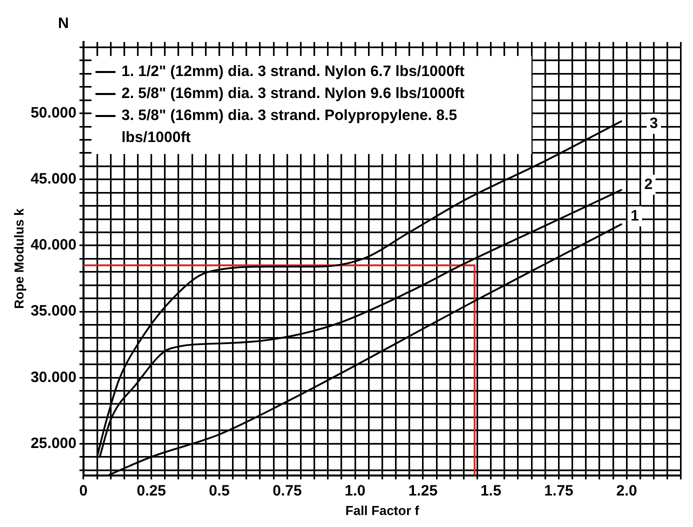 This screenshot has width=693, height=527. What do you see at coordinates (627, 491) in the screenshot?
I see `x-tick-label: 2.0` at bounding box center [627, 491].